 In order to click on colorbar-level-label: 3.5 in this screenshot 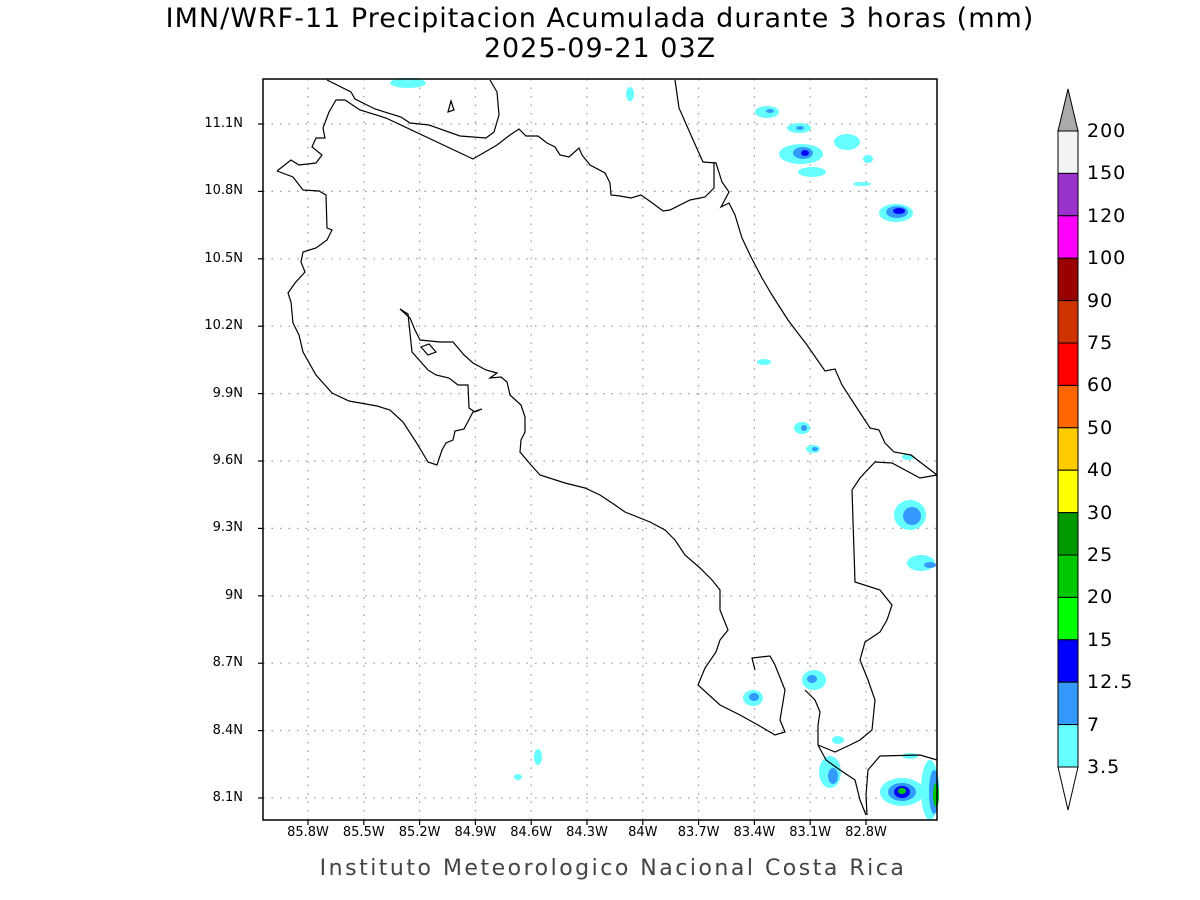, I will do `click(1104, 767)`.